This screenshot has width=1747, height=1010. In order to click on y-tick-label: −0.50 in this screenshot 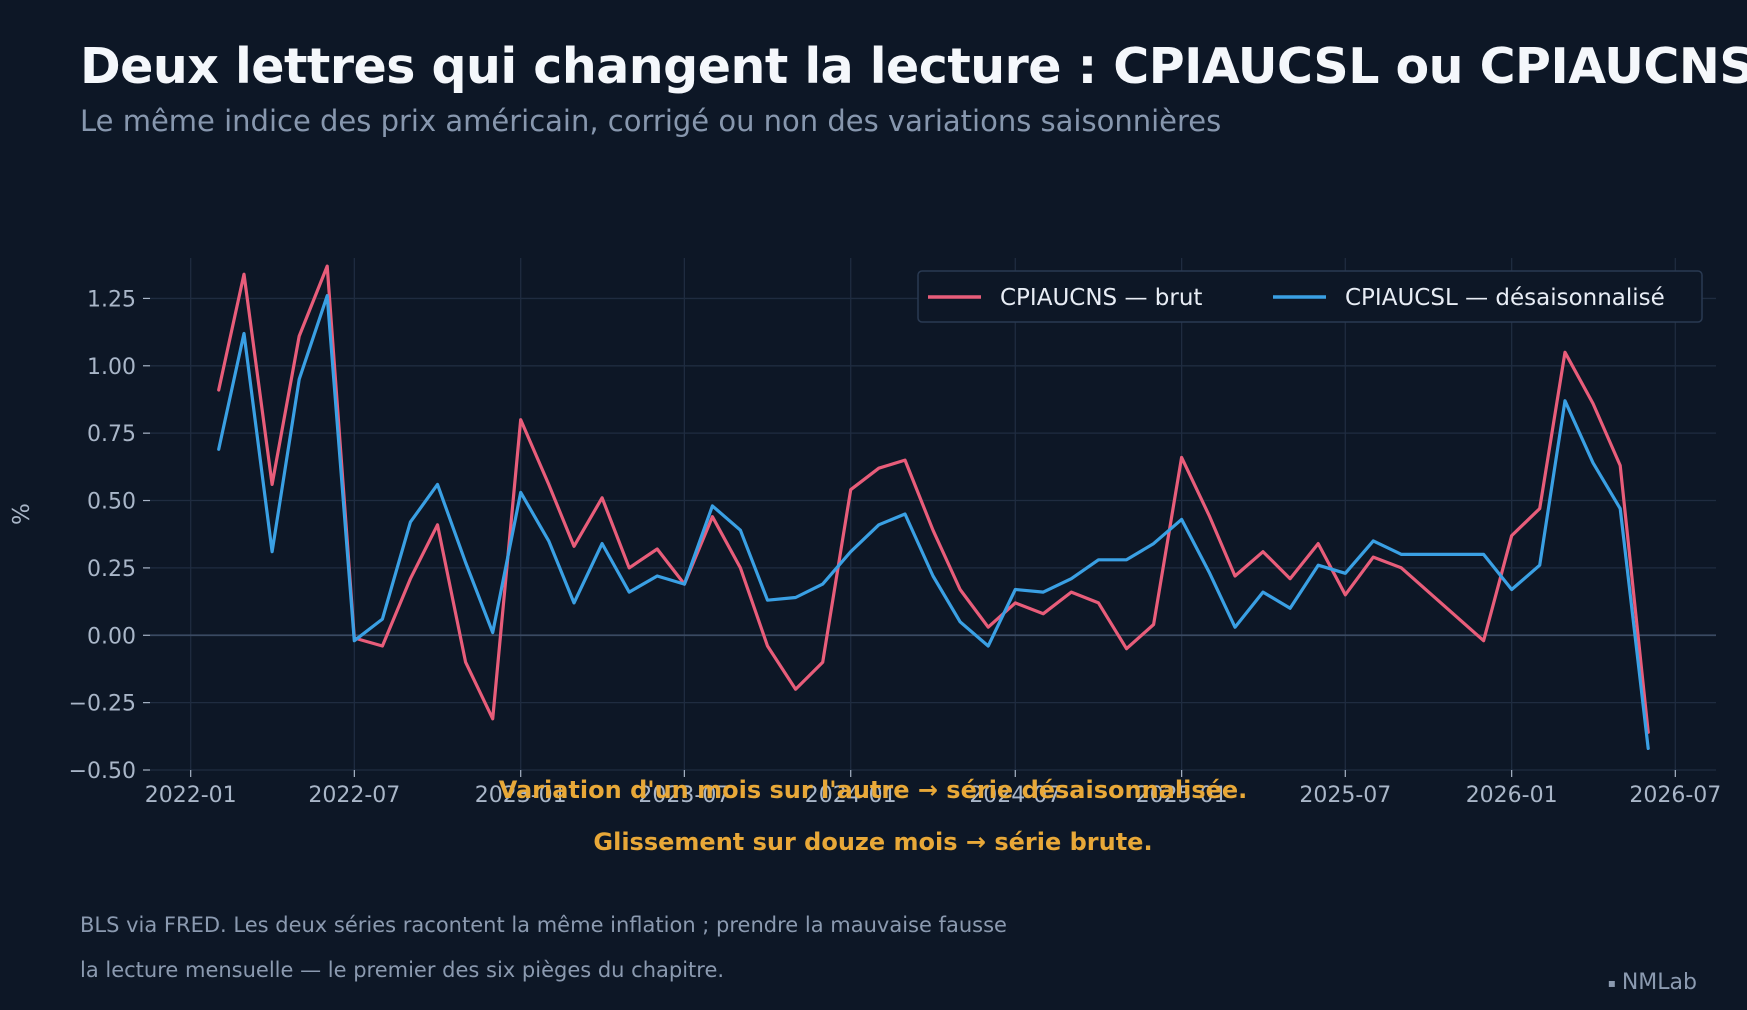, I will do `click(102, 771)`.